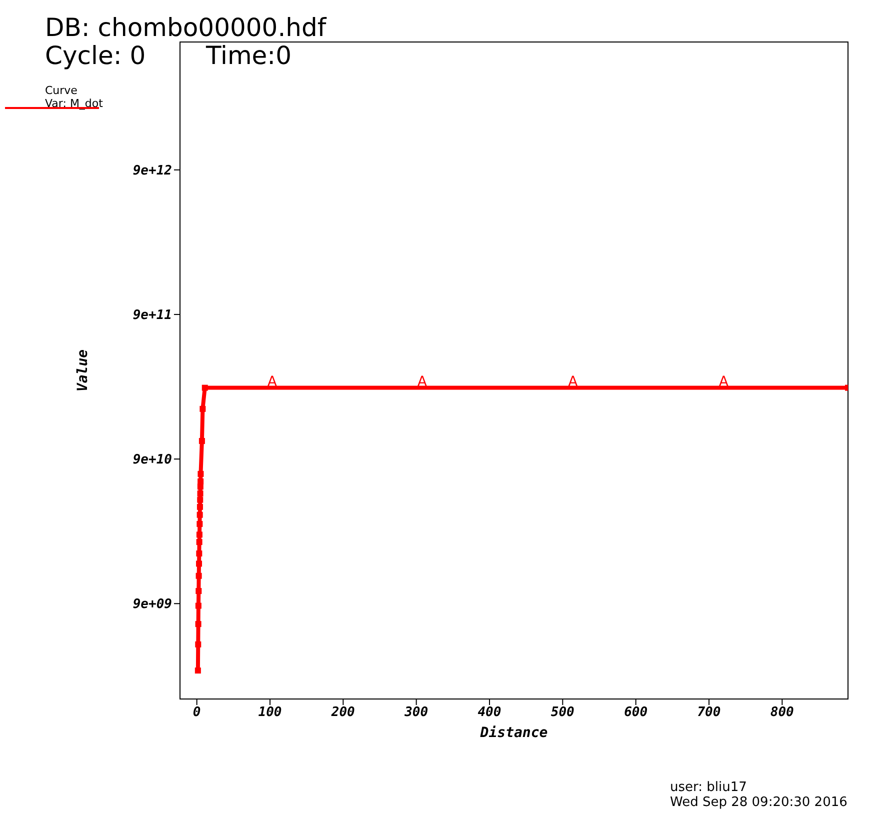 The image size is (895, 823). Describe the element at coordinates (152, 604) in the screenshot. I see `y-tick-label: 9e+09` at that location.